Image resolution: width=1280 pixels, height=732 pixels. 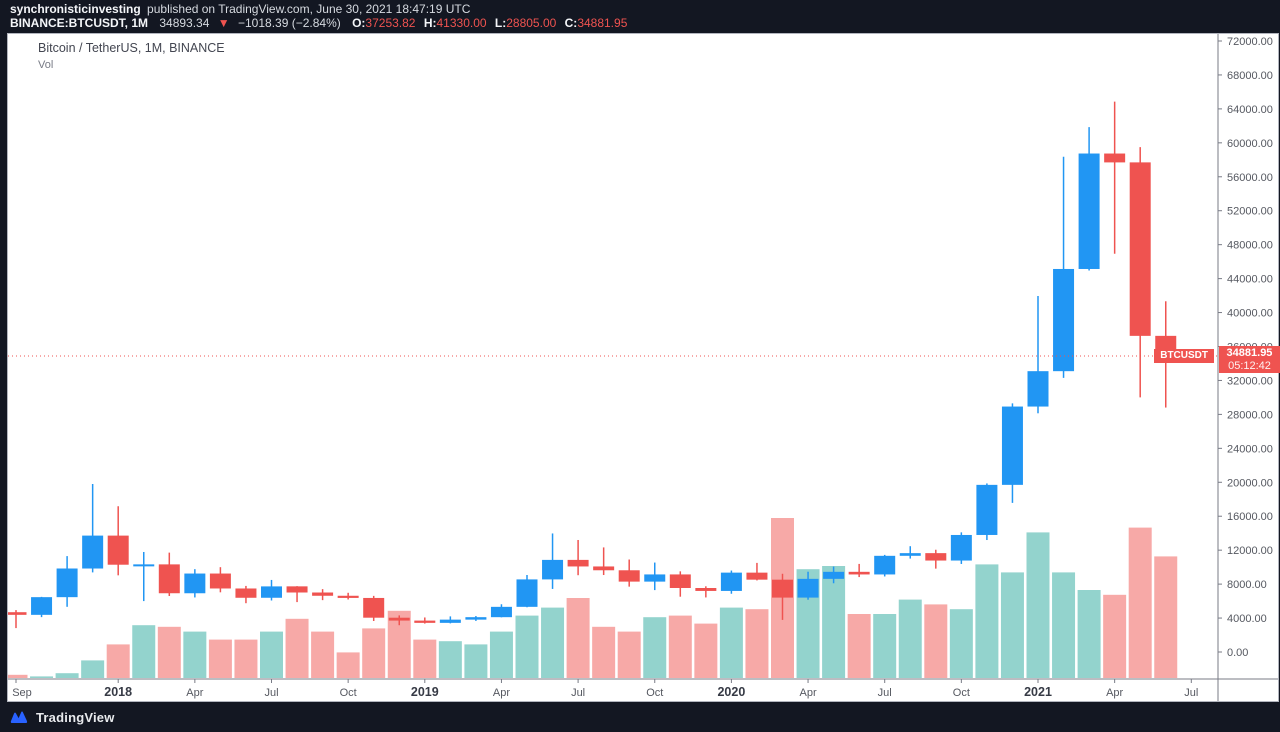 I want to click on price-tick-label: 56000.00, so click(x=1250, y=178).